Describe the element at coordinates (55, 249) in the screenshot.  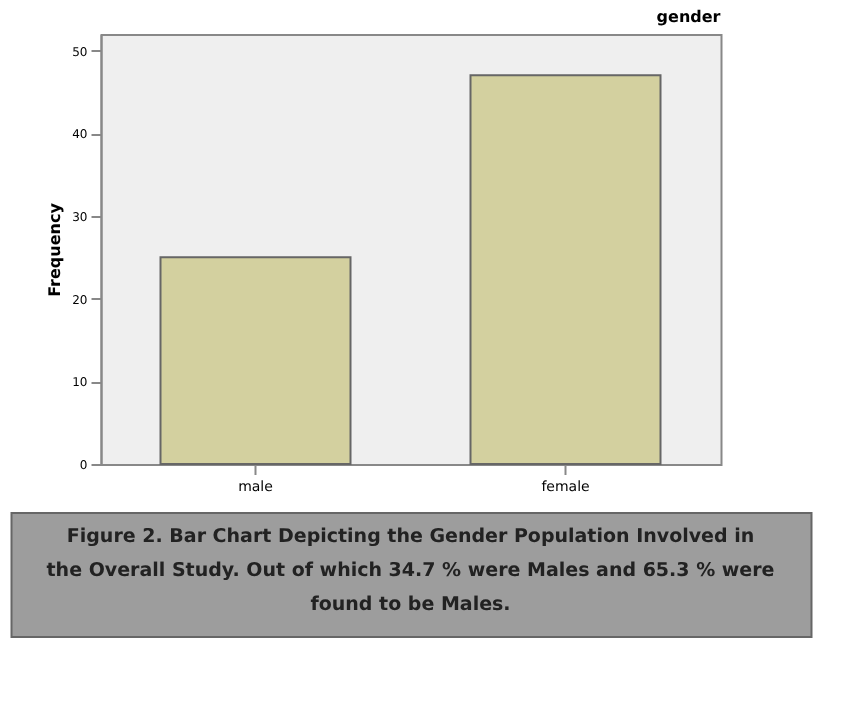
I see `y-axis-title: Frequency` at that location.